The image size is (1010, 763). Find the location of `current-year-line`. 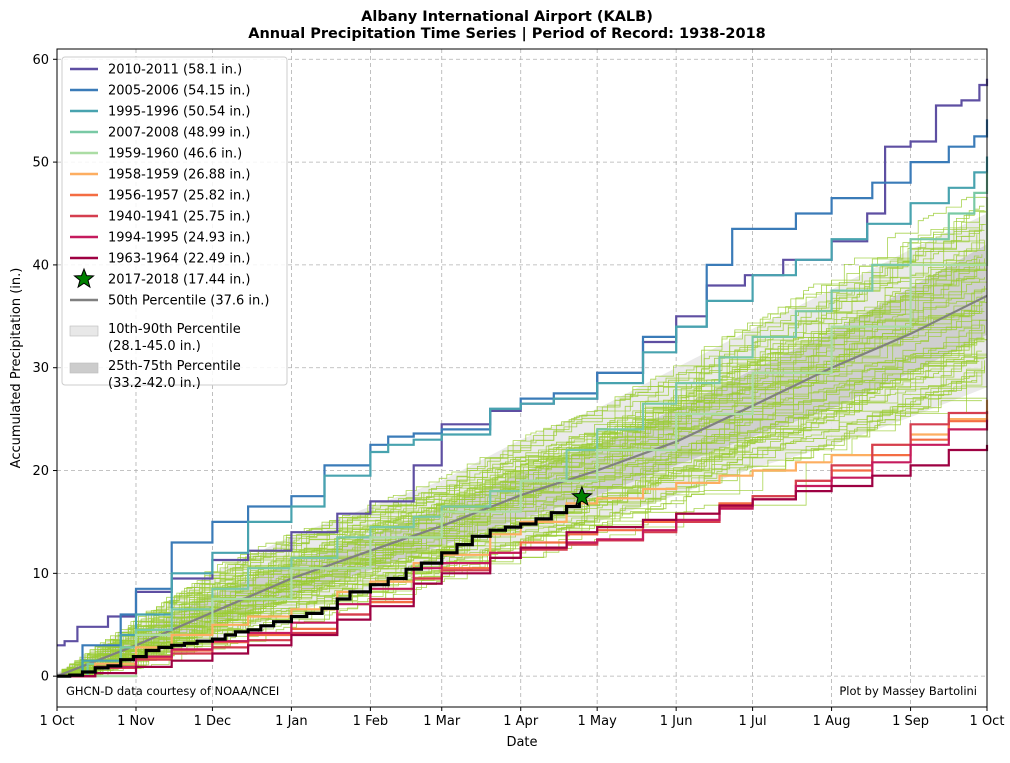

current-year-line is located at coordinates (320, 587).